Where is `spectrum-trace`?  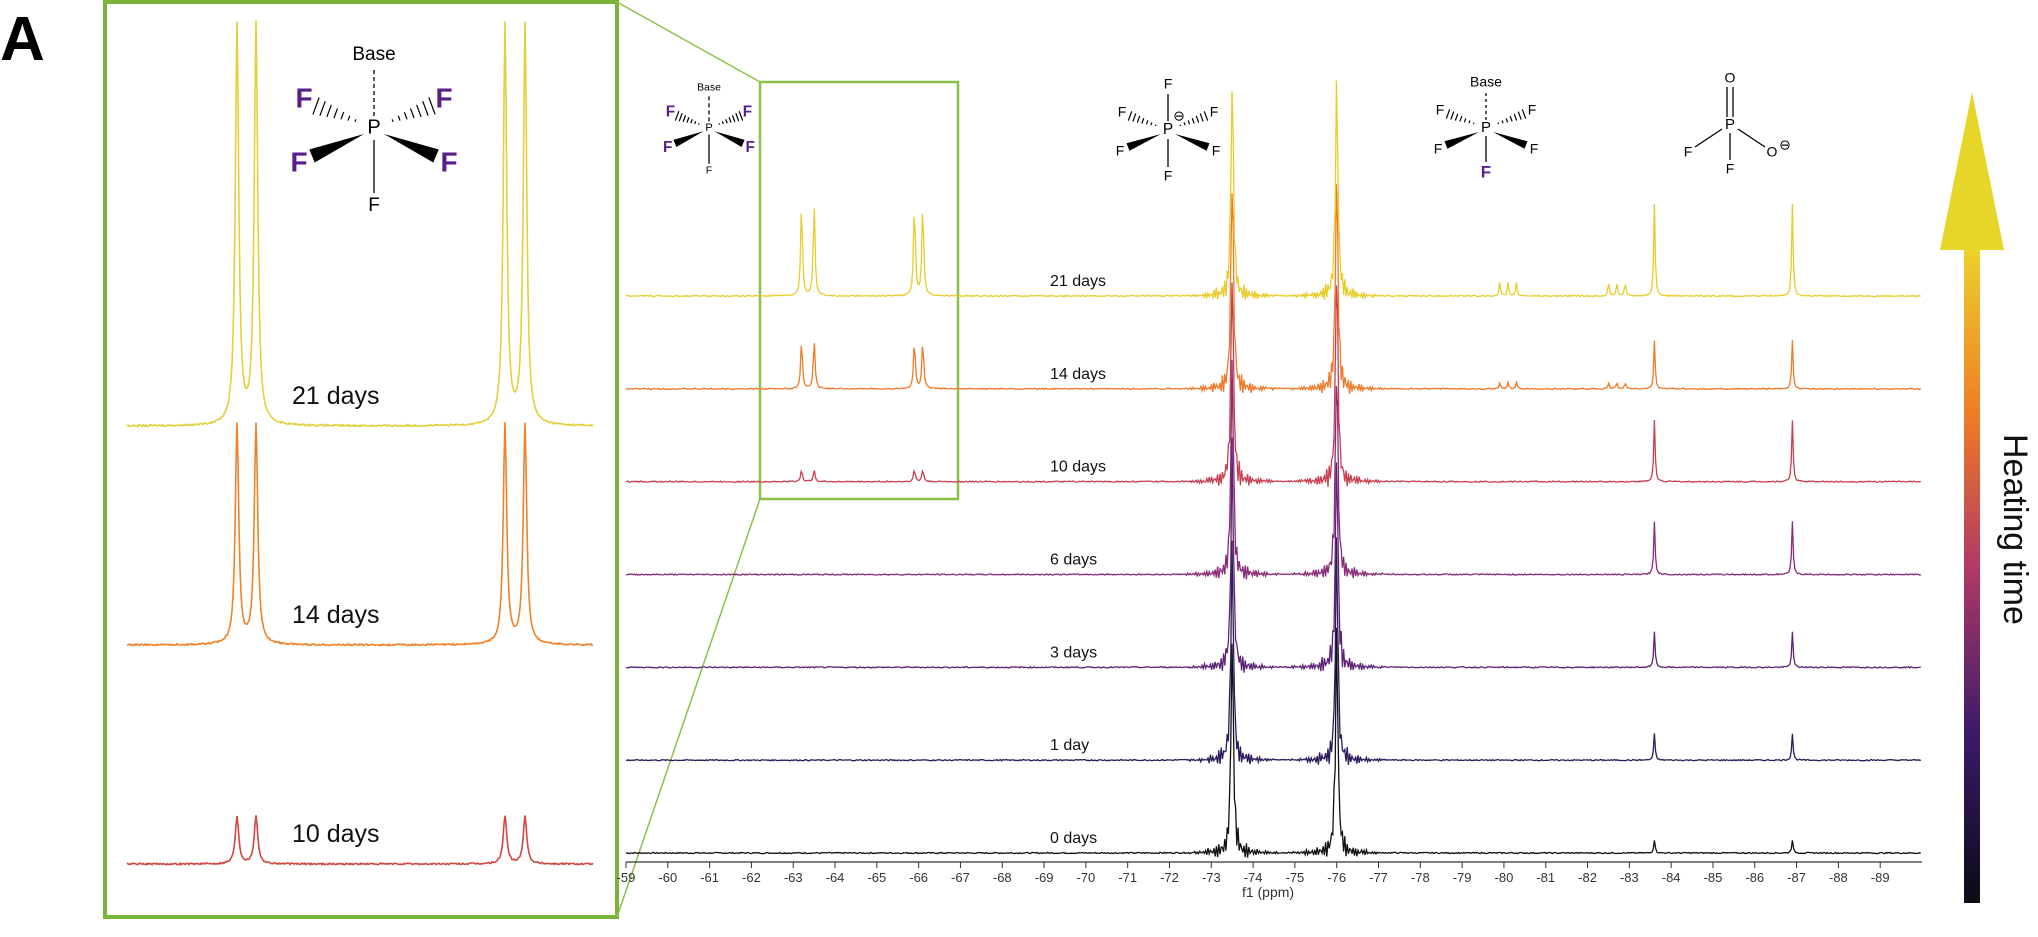 spectrum-trace is located at coordinates (1273, 289).